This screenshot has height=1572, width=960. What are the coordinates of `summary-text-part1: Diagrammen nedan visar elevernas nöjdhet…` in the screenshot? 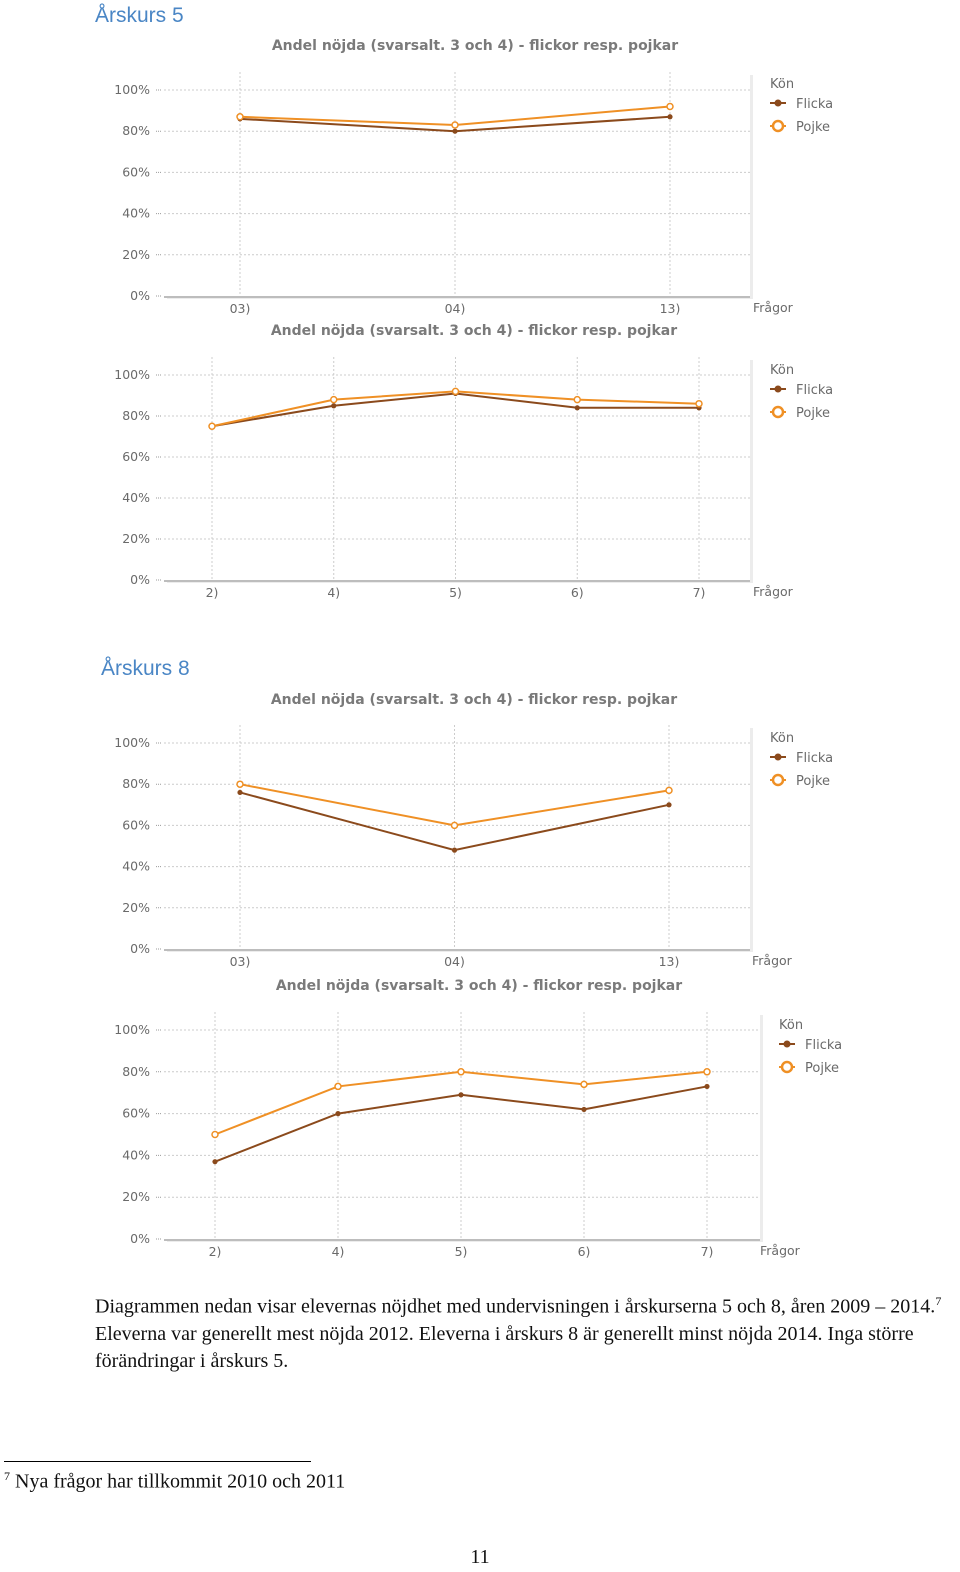 It's located at (515, 1306).